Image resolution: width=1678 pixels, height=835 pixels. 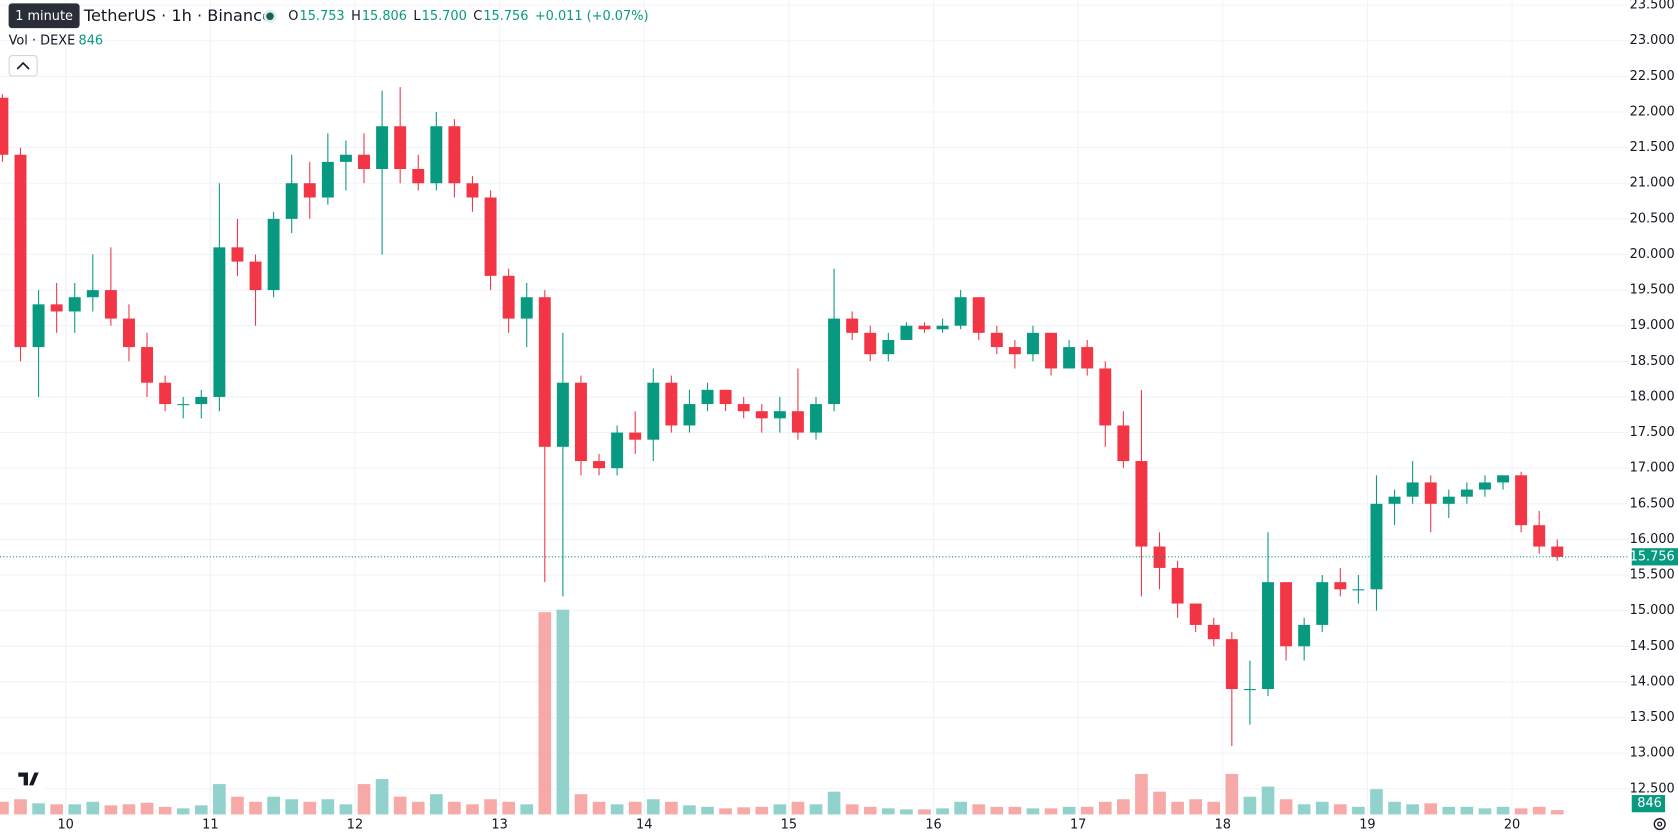 I want to click on settings-icon, so click(x=1659, y=824).